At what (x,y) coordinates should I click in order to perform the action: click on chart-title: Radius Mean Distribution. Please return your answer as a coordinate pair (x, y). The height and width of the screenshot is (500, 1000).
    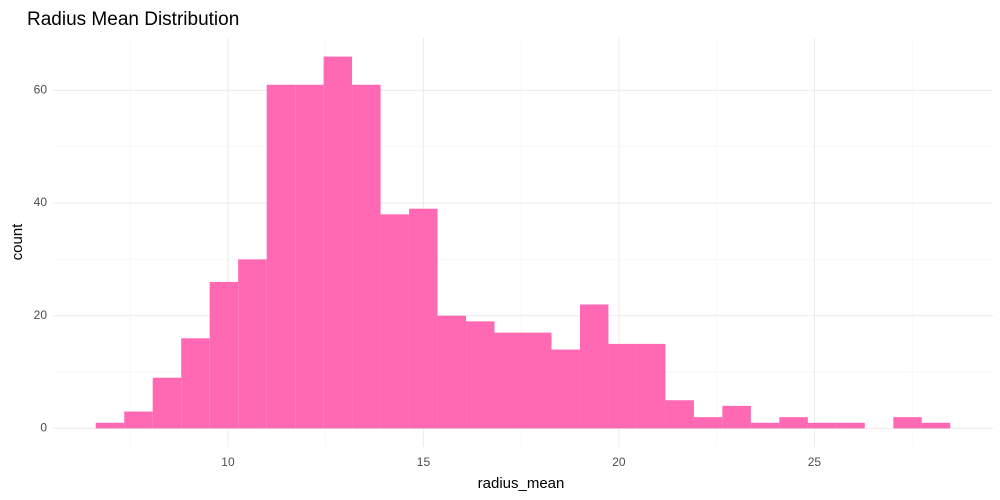
    Looking at the image, I should click on (133, 19).